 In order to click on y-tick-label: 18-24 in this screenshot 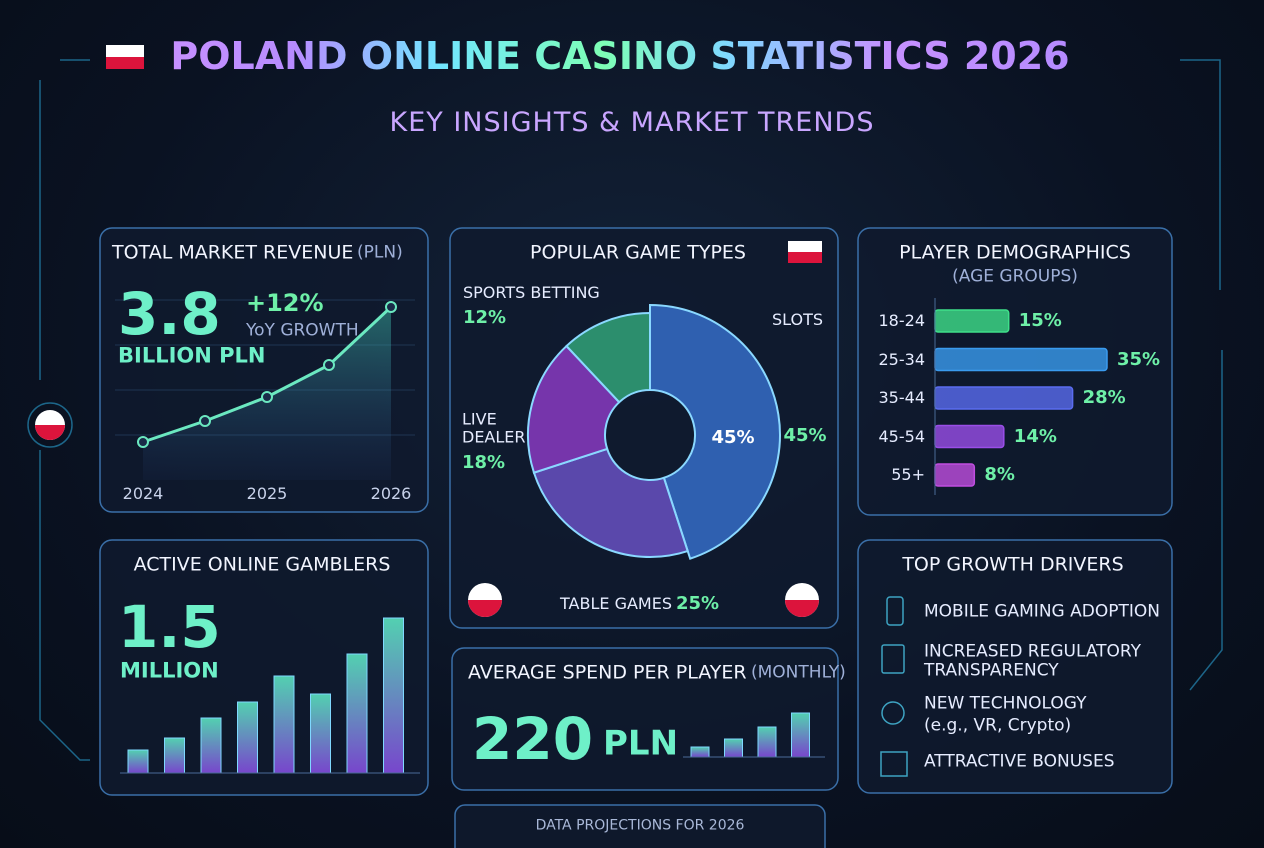, I will do `click(902, 321)`.